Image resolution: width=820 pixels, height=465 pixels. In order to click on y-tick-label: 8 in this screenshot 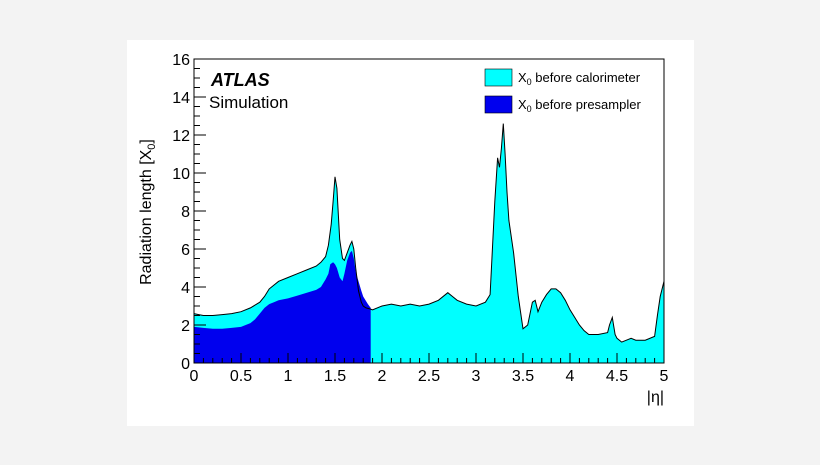, I will do `click(185, 212)`.